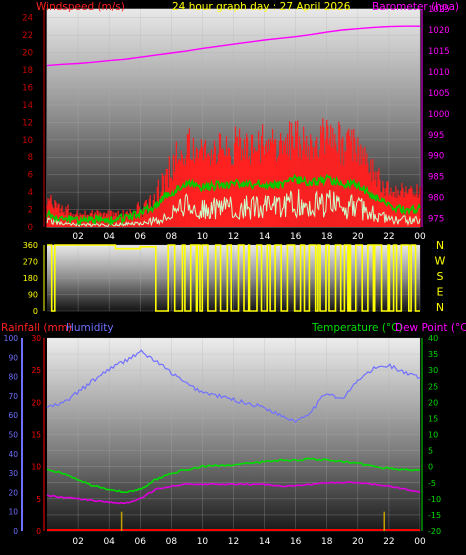 Image resolution: width=466 pixels, height=555 pixels. Describe the element at coordinates (233, 46) in the screenshot. I see `barometer-series` at that location.